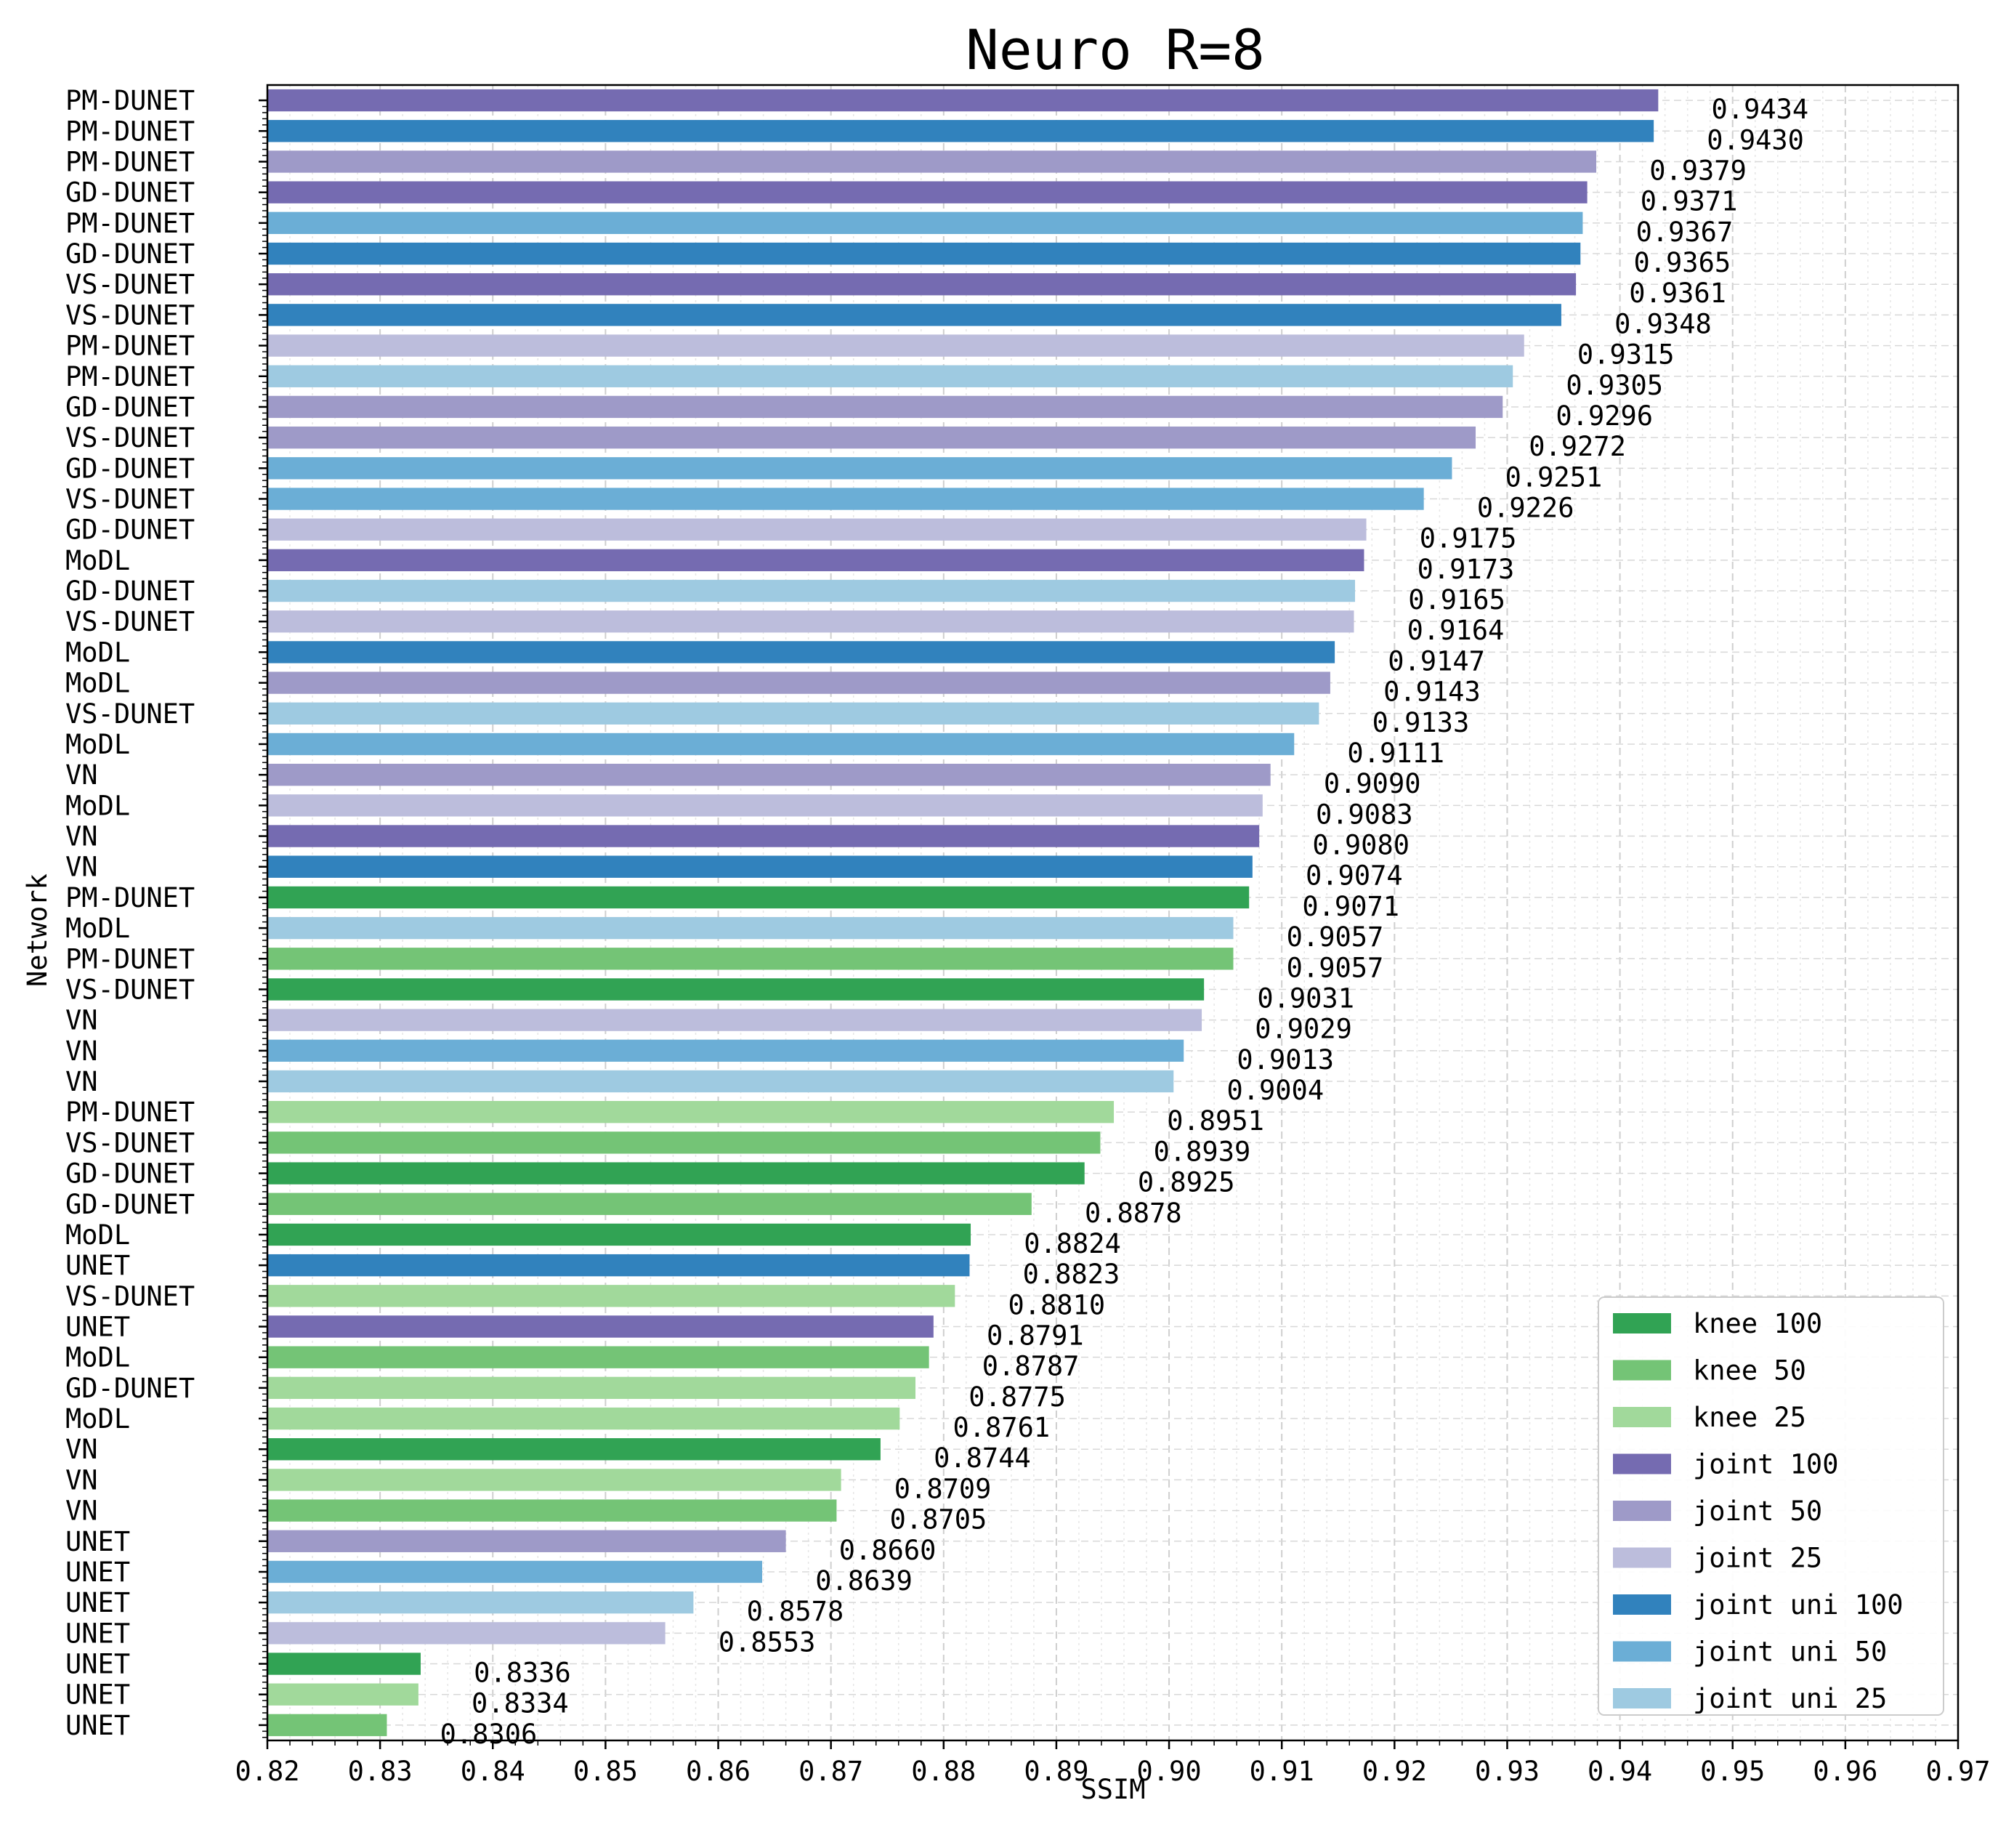 Image resolution: width=2014 pixels, height=1848 pixels. What do you see at coordinates (943, 1771) in the screenshot?
I see `x-tick-label: 0.88` at bounding box center [943, 1771].